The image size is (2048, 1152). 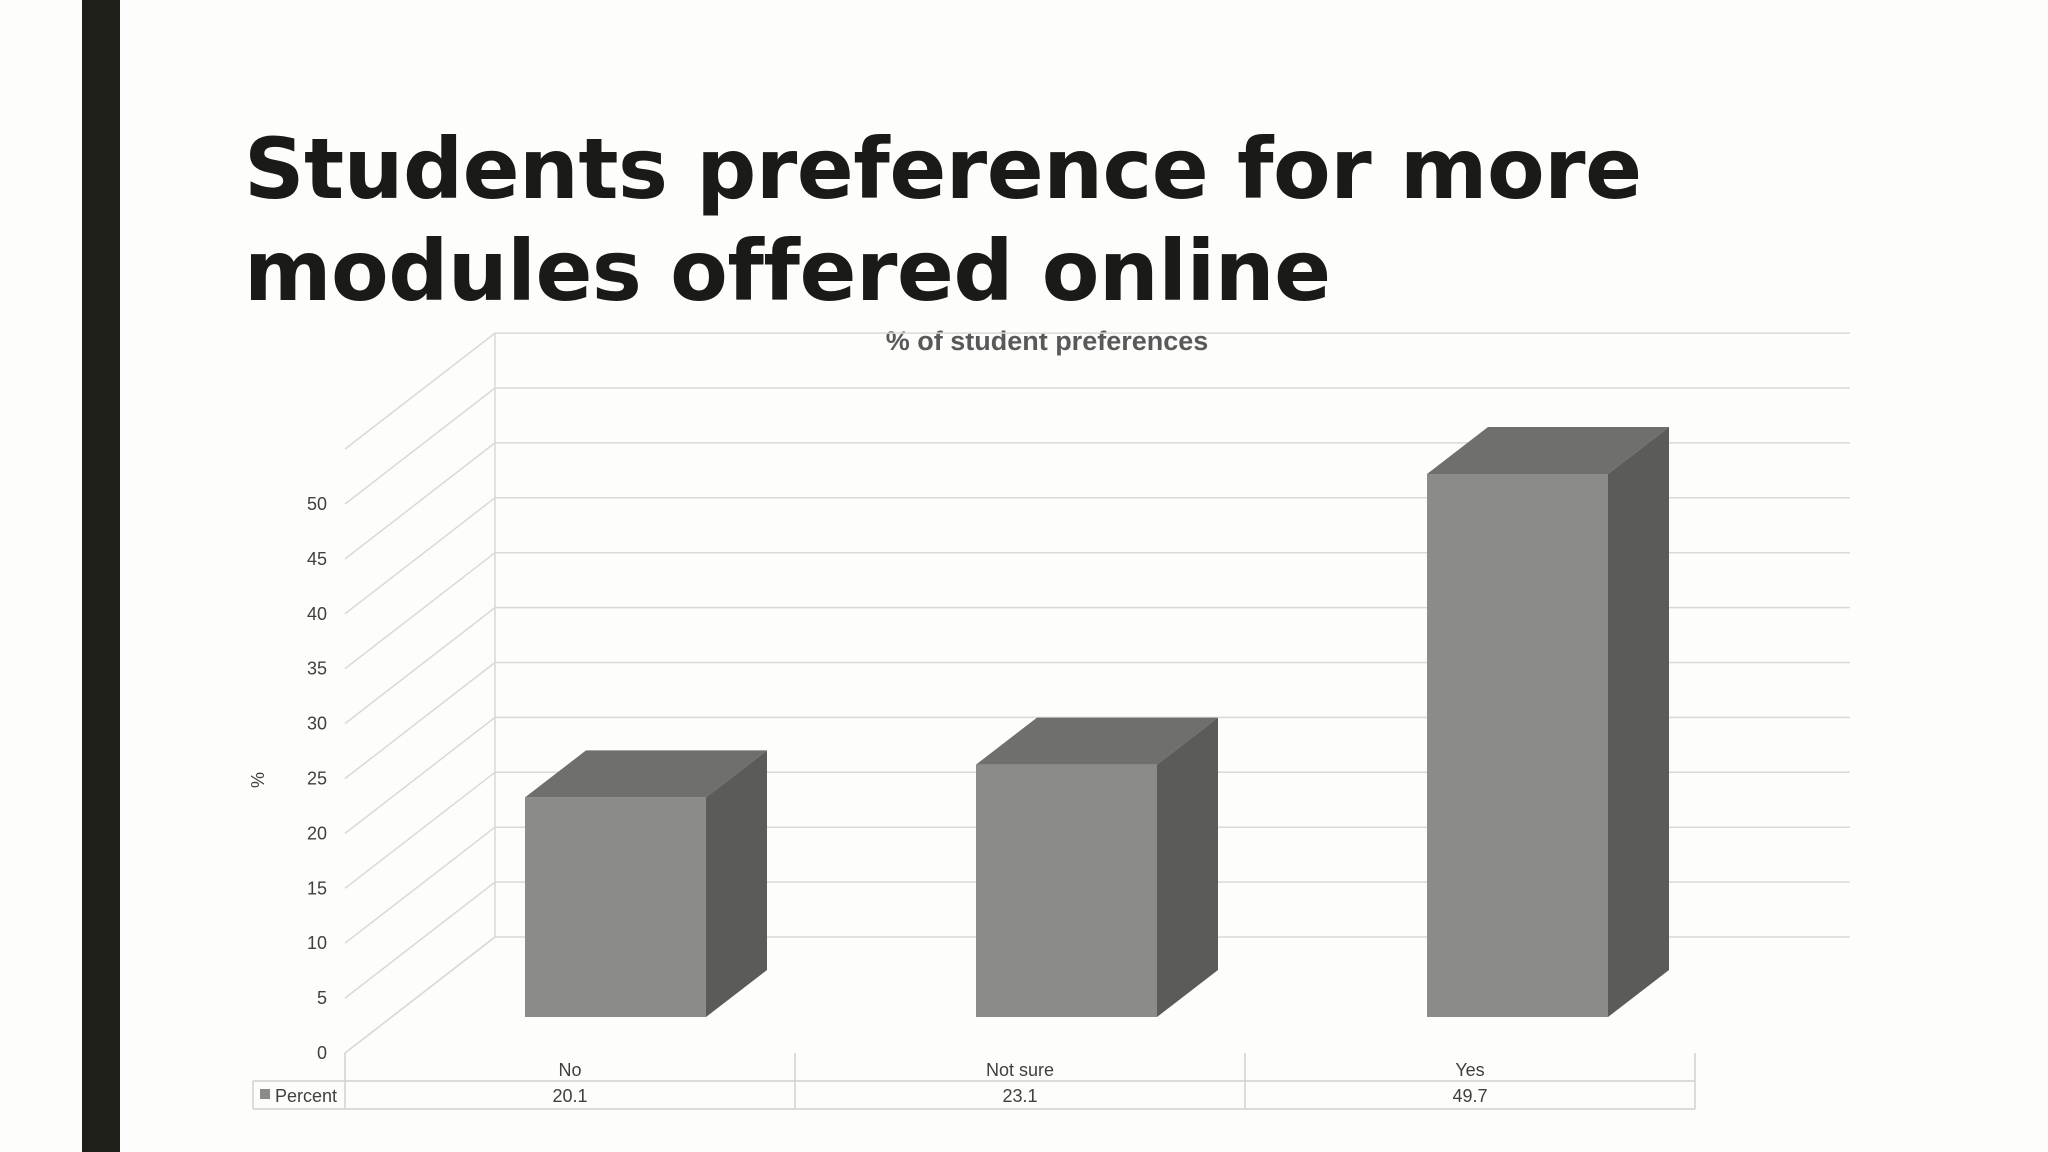 I want to click on y-axis-label: %, so click(x=258, y=780).